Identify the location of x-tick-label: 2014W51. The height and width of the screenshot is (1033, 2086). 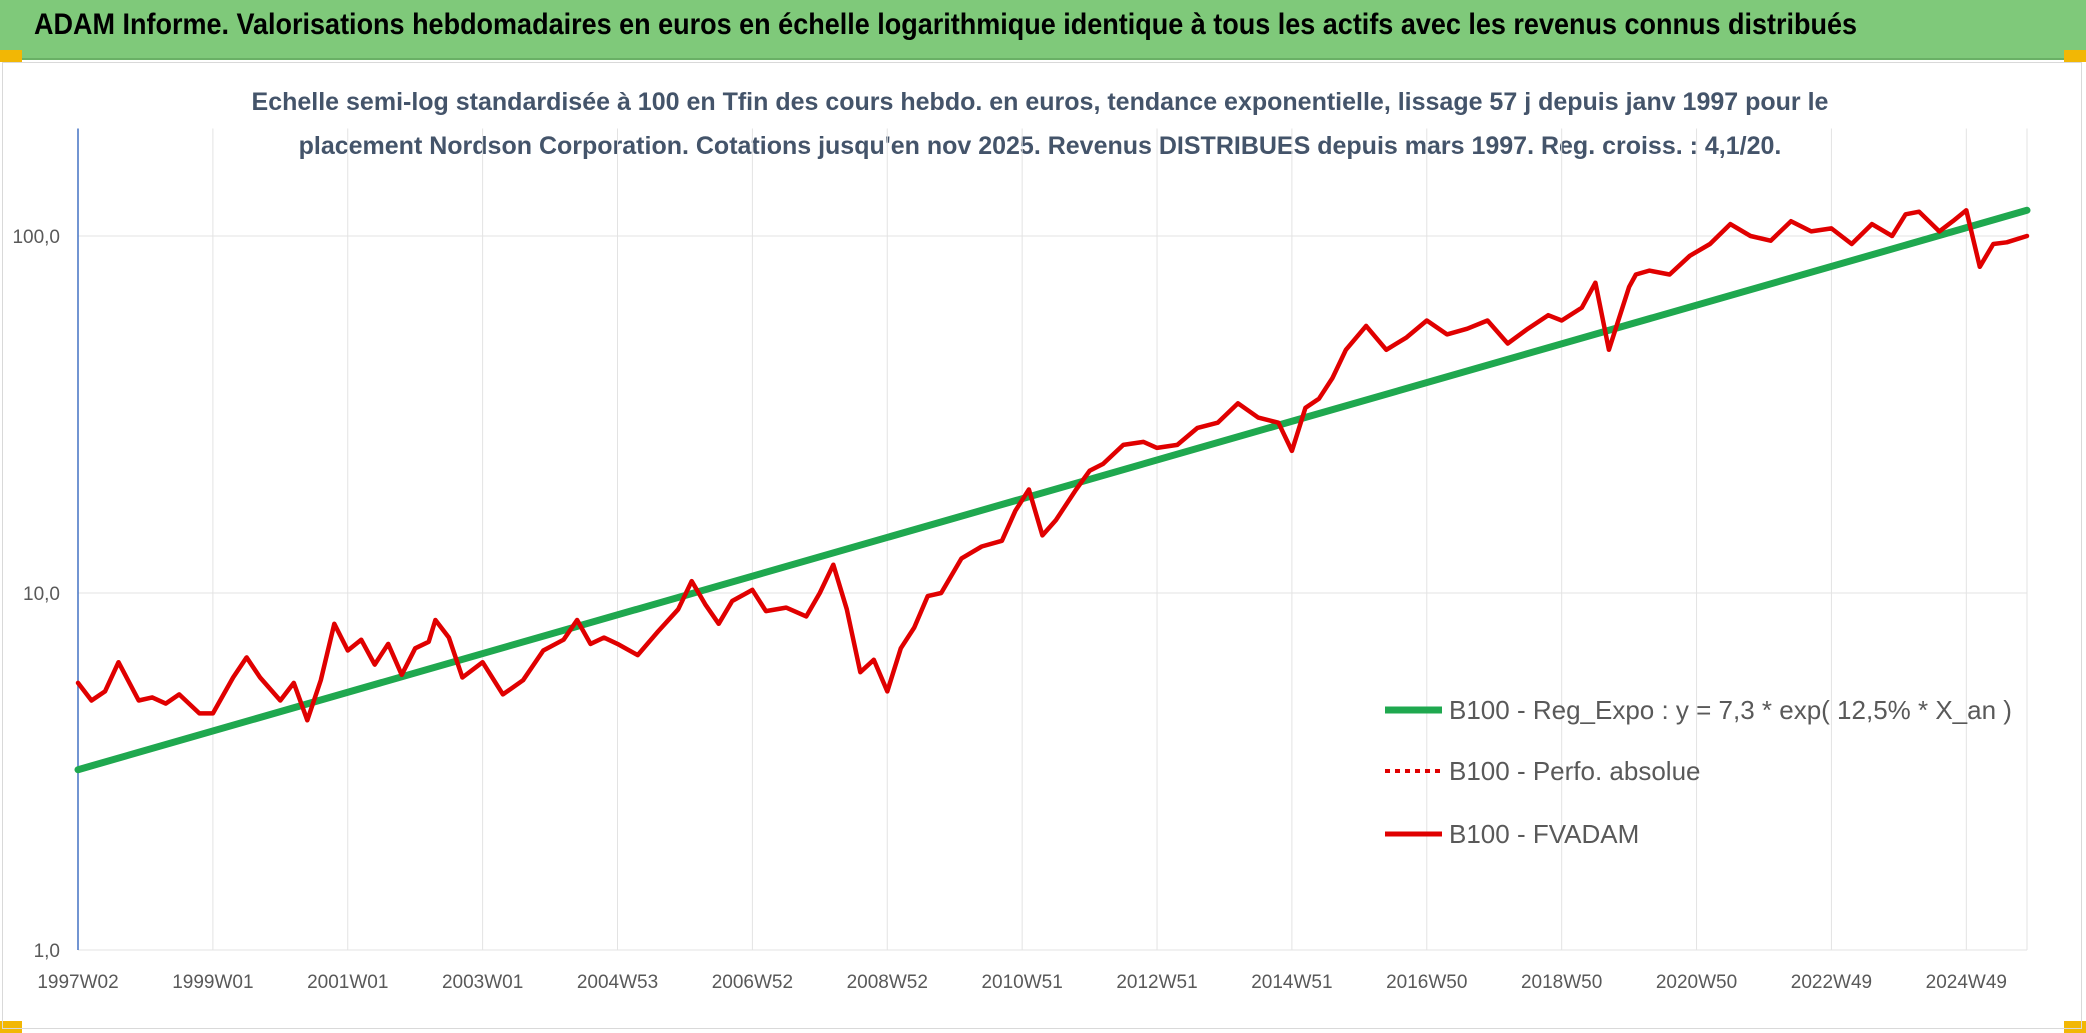
(1291, 982).